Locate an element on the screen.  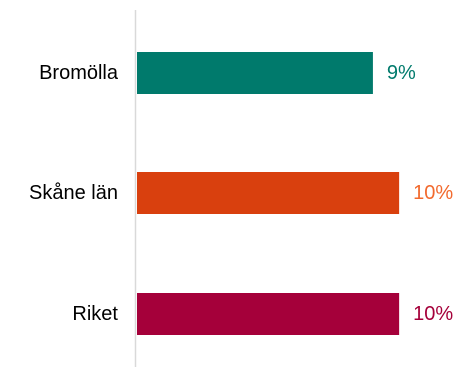
category-label-2: Riket is located at coordinates (95, 314).